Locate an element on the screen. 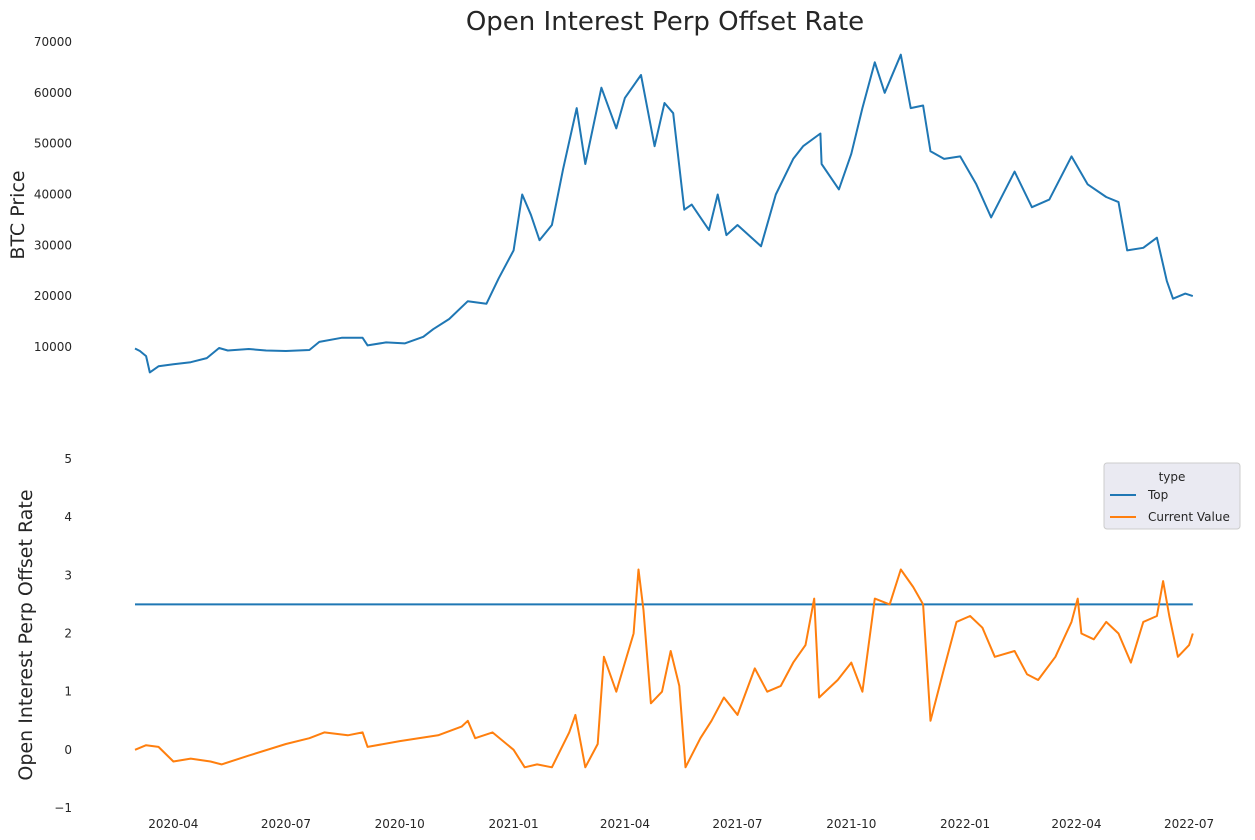 The width and height of the screenshot is (1255, 840). rate-y-tick-label: 0 is located at coordinates (68, 750).